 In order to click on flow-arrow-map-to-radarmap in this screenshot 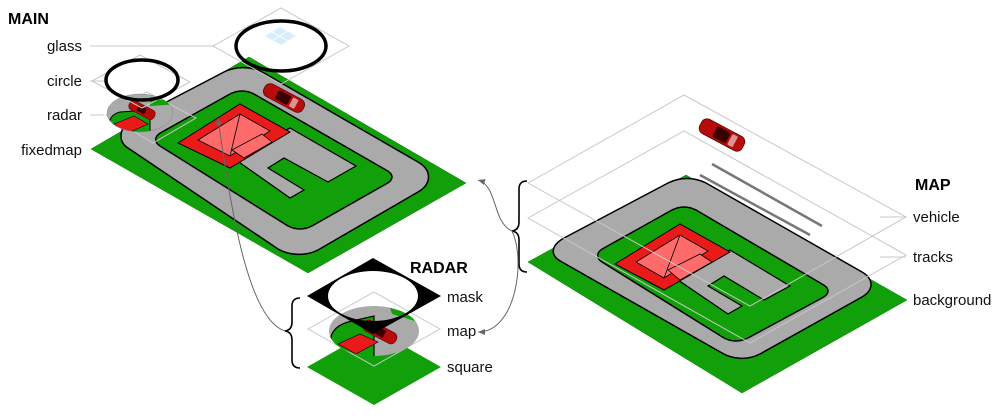, I will do `click(498, 282)`.